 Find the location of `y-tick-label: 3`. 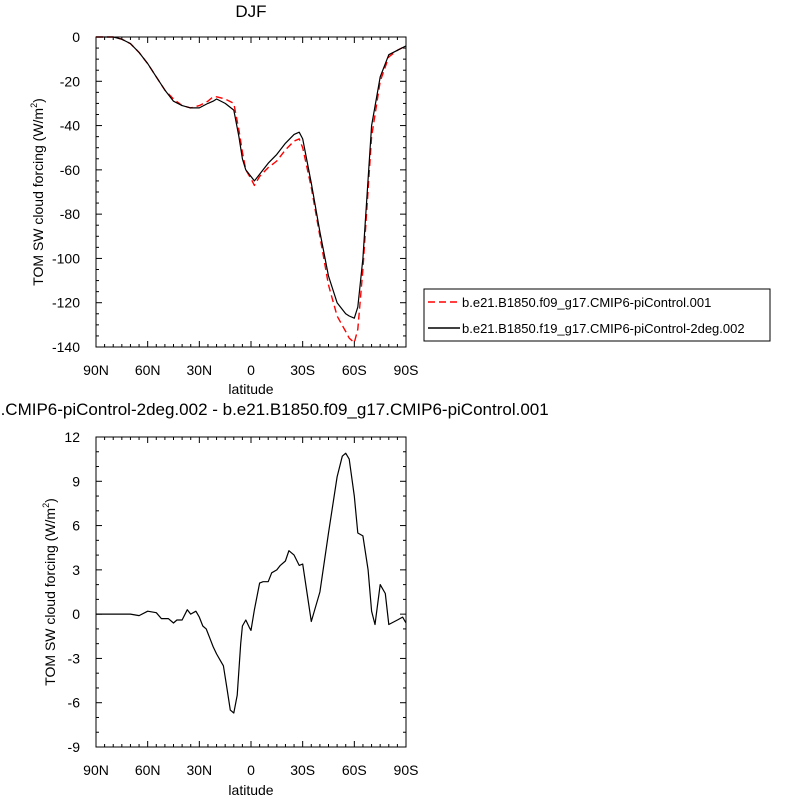

y-tick-label: 3 is located at coordinates (76, 570).